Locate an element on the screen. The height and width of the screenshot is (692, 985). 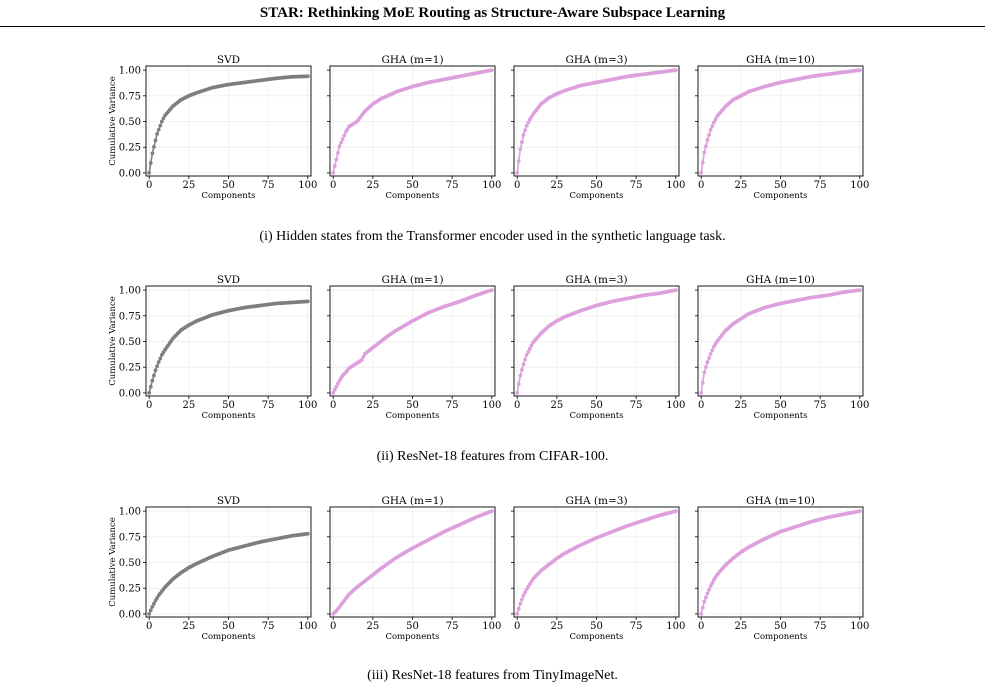
r2-p1-x-axis-label: Components is located at coordinates (229, 416).